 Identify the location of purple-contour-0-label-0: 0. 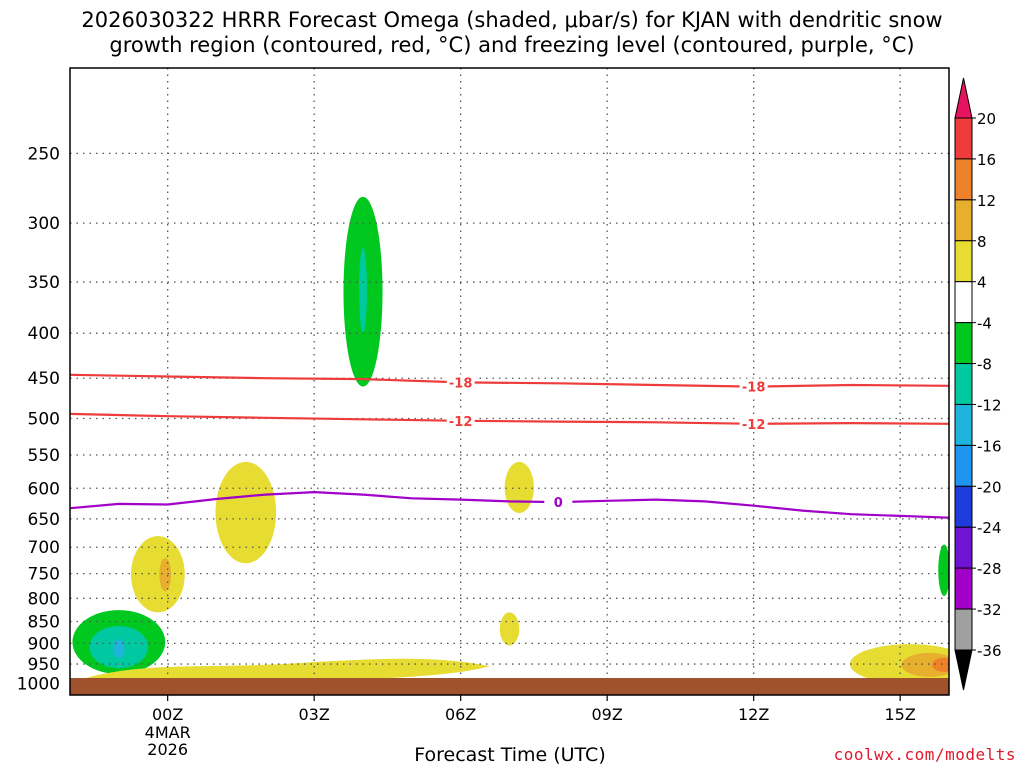
(558, 503).